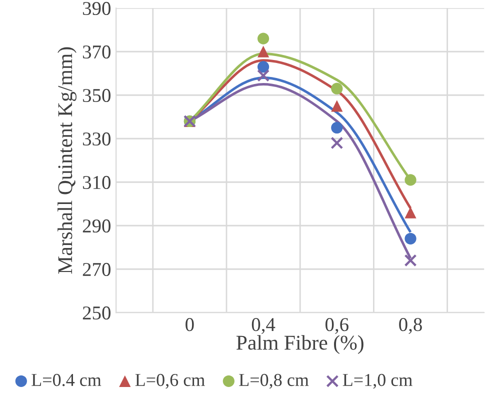  Describe the element at coordinates (170, 381) in the screenshot. I see `legend-label: L=0,6 cm` at that location.